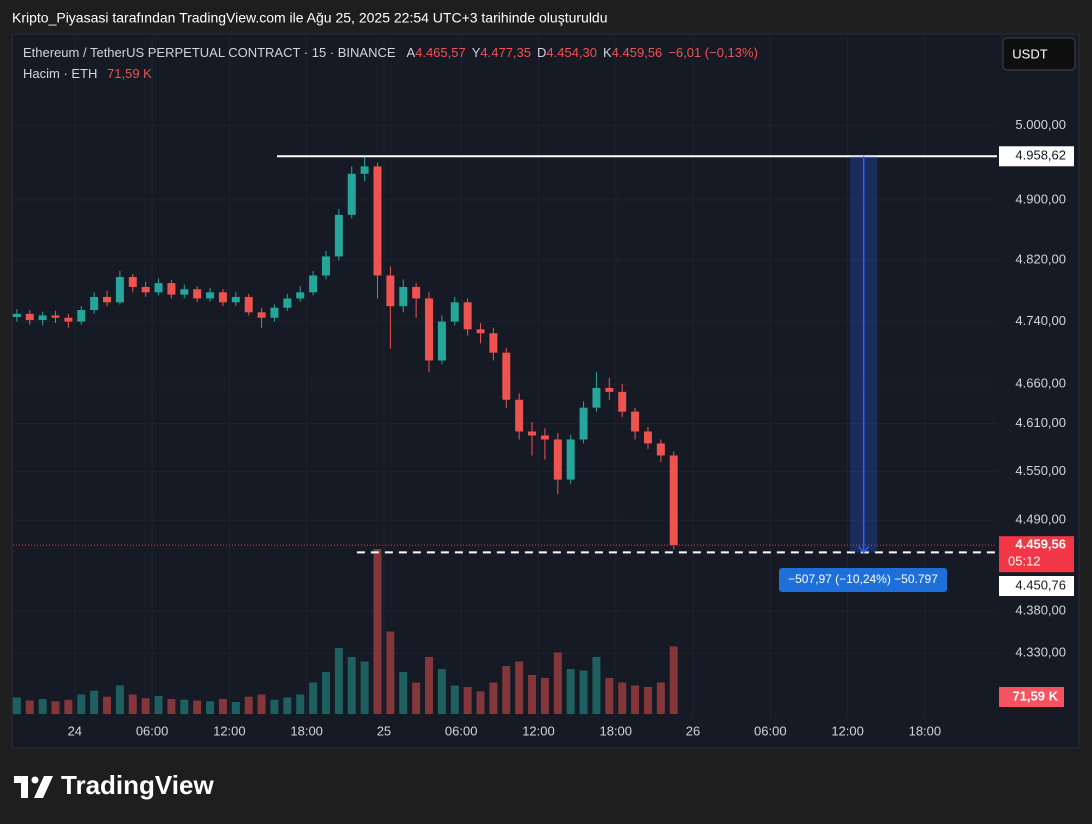 This screenshot has width=1092, height=824. Describe the element at coordinates (476, 52) in the screenshot. I see `ohlc-key: Y` at that location.